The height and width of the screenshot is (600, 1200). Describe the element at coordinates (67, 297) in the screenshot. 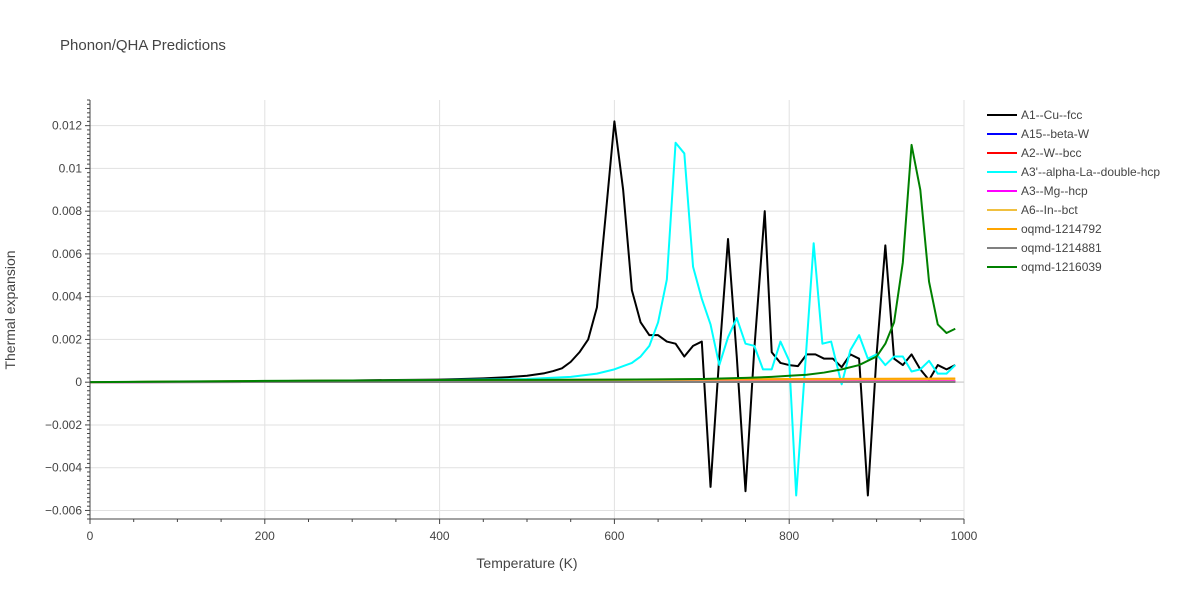

I see `y-tick-label: 0.004` at that location.